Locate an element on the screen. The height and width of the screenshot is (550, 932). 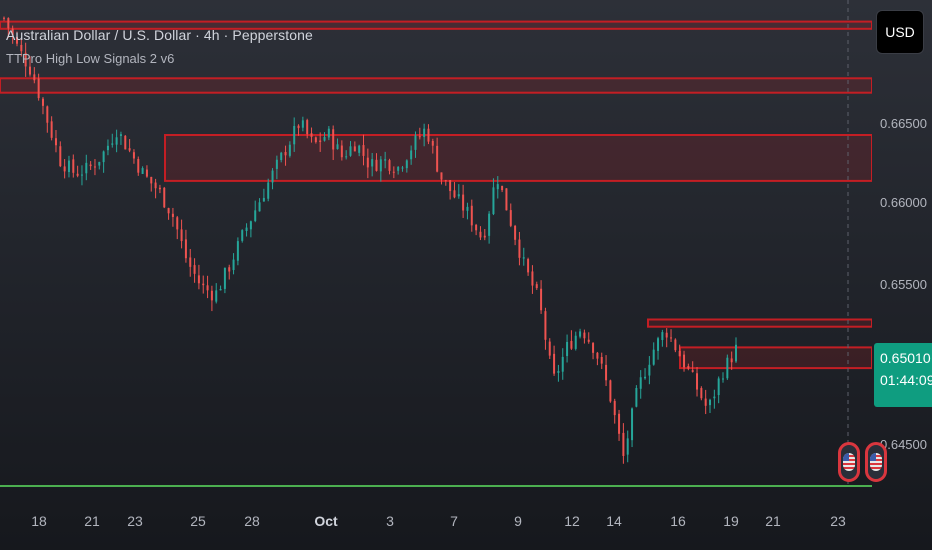
time-label: 12 is located at coordinates (572, 521).